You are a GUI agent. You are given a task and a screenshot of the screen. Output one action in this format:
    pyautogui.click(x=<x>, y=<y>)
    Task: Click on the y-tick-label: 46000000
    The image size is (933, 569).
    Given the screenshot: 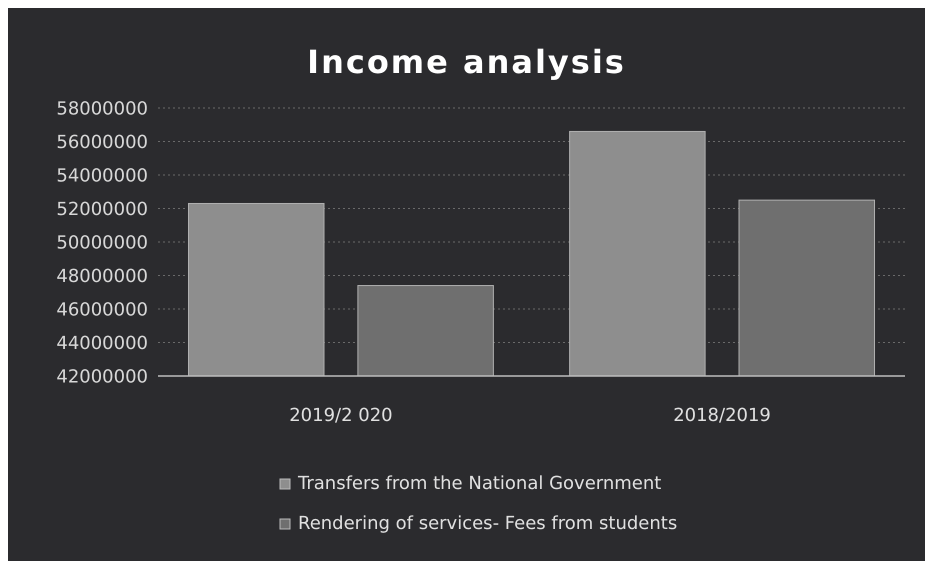 What is the action you would take?
    pyautogui.click(x=102, y=309)
    